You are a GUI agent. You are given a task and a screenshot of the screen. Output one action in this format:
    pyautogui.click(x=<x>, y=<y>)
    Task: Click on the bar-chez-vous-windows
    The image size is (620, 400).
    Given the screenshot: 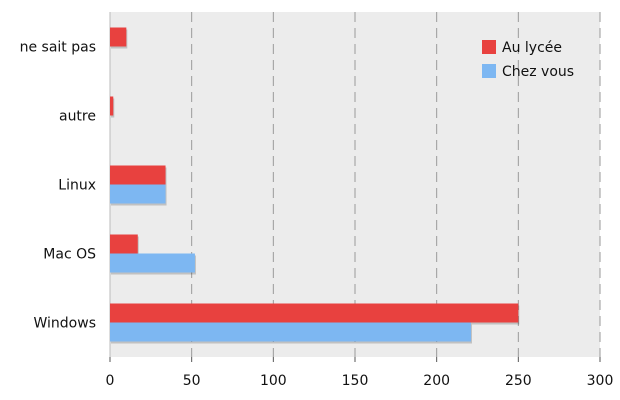 What is the action you would take?
    pyautogui.click(x=290, y=332)
    